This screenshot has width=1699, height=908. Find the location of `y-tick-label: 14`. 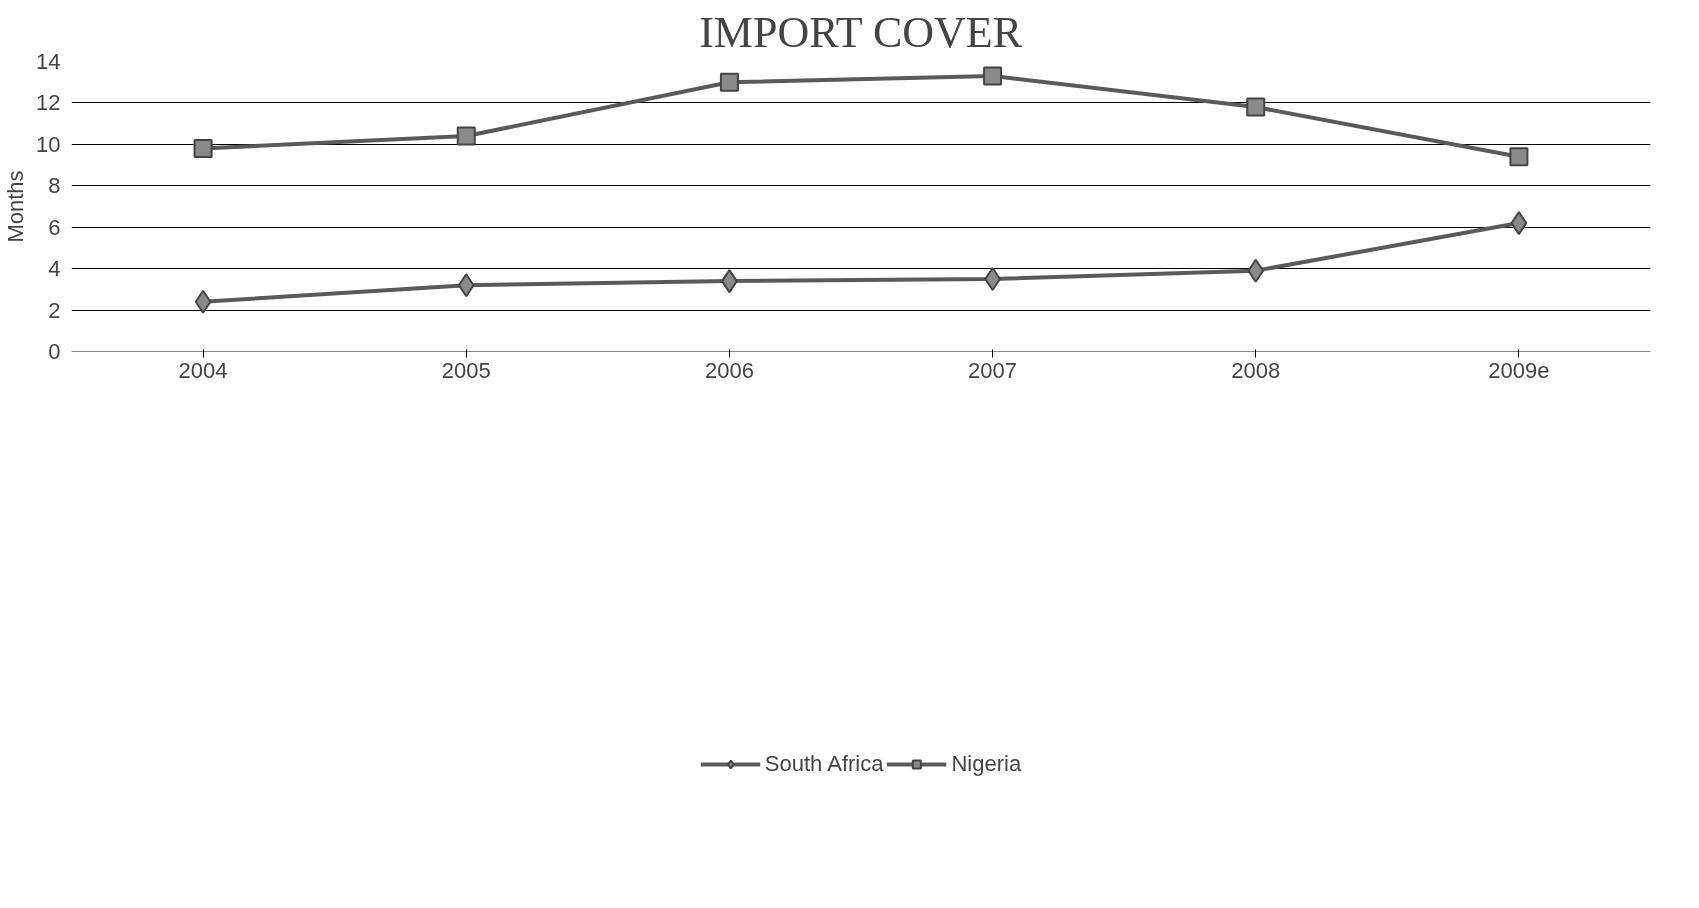

y-tick-label: 14 is located at coordinates (48, 61).